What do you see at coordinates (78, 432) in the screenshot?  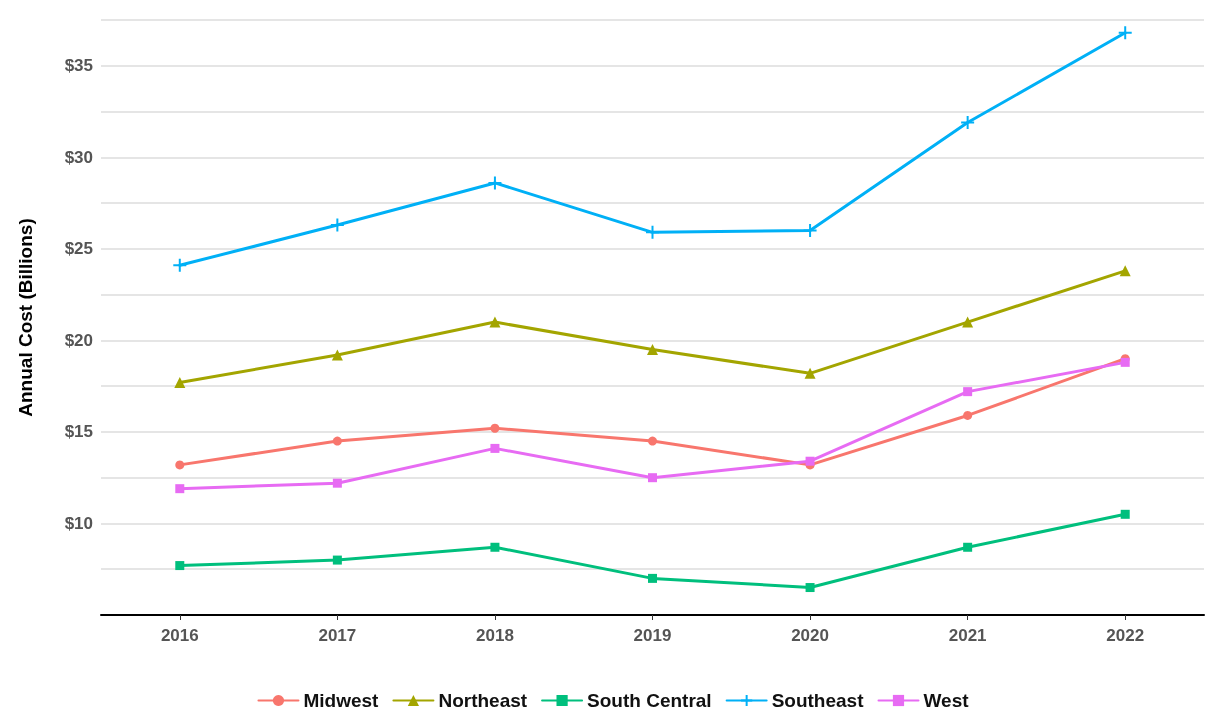 I see `y-tick-label: $15` at bounding box center [78, 432].